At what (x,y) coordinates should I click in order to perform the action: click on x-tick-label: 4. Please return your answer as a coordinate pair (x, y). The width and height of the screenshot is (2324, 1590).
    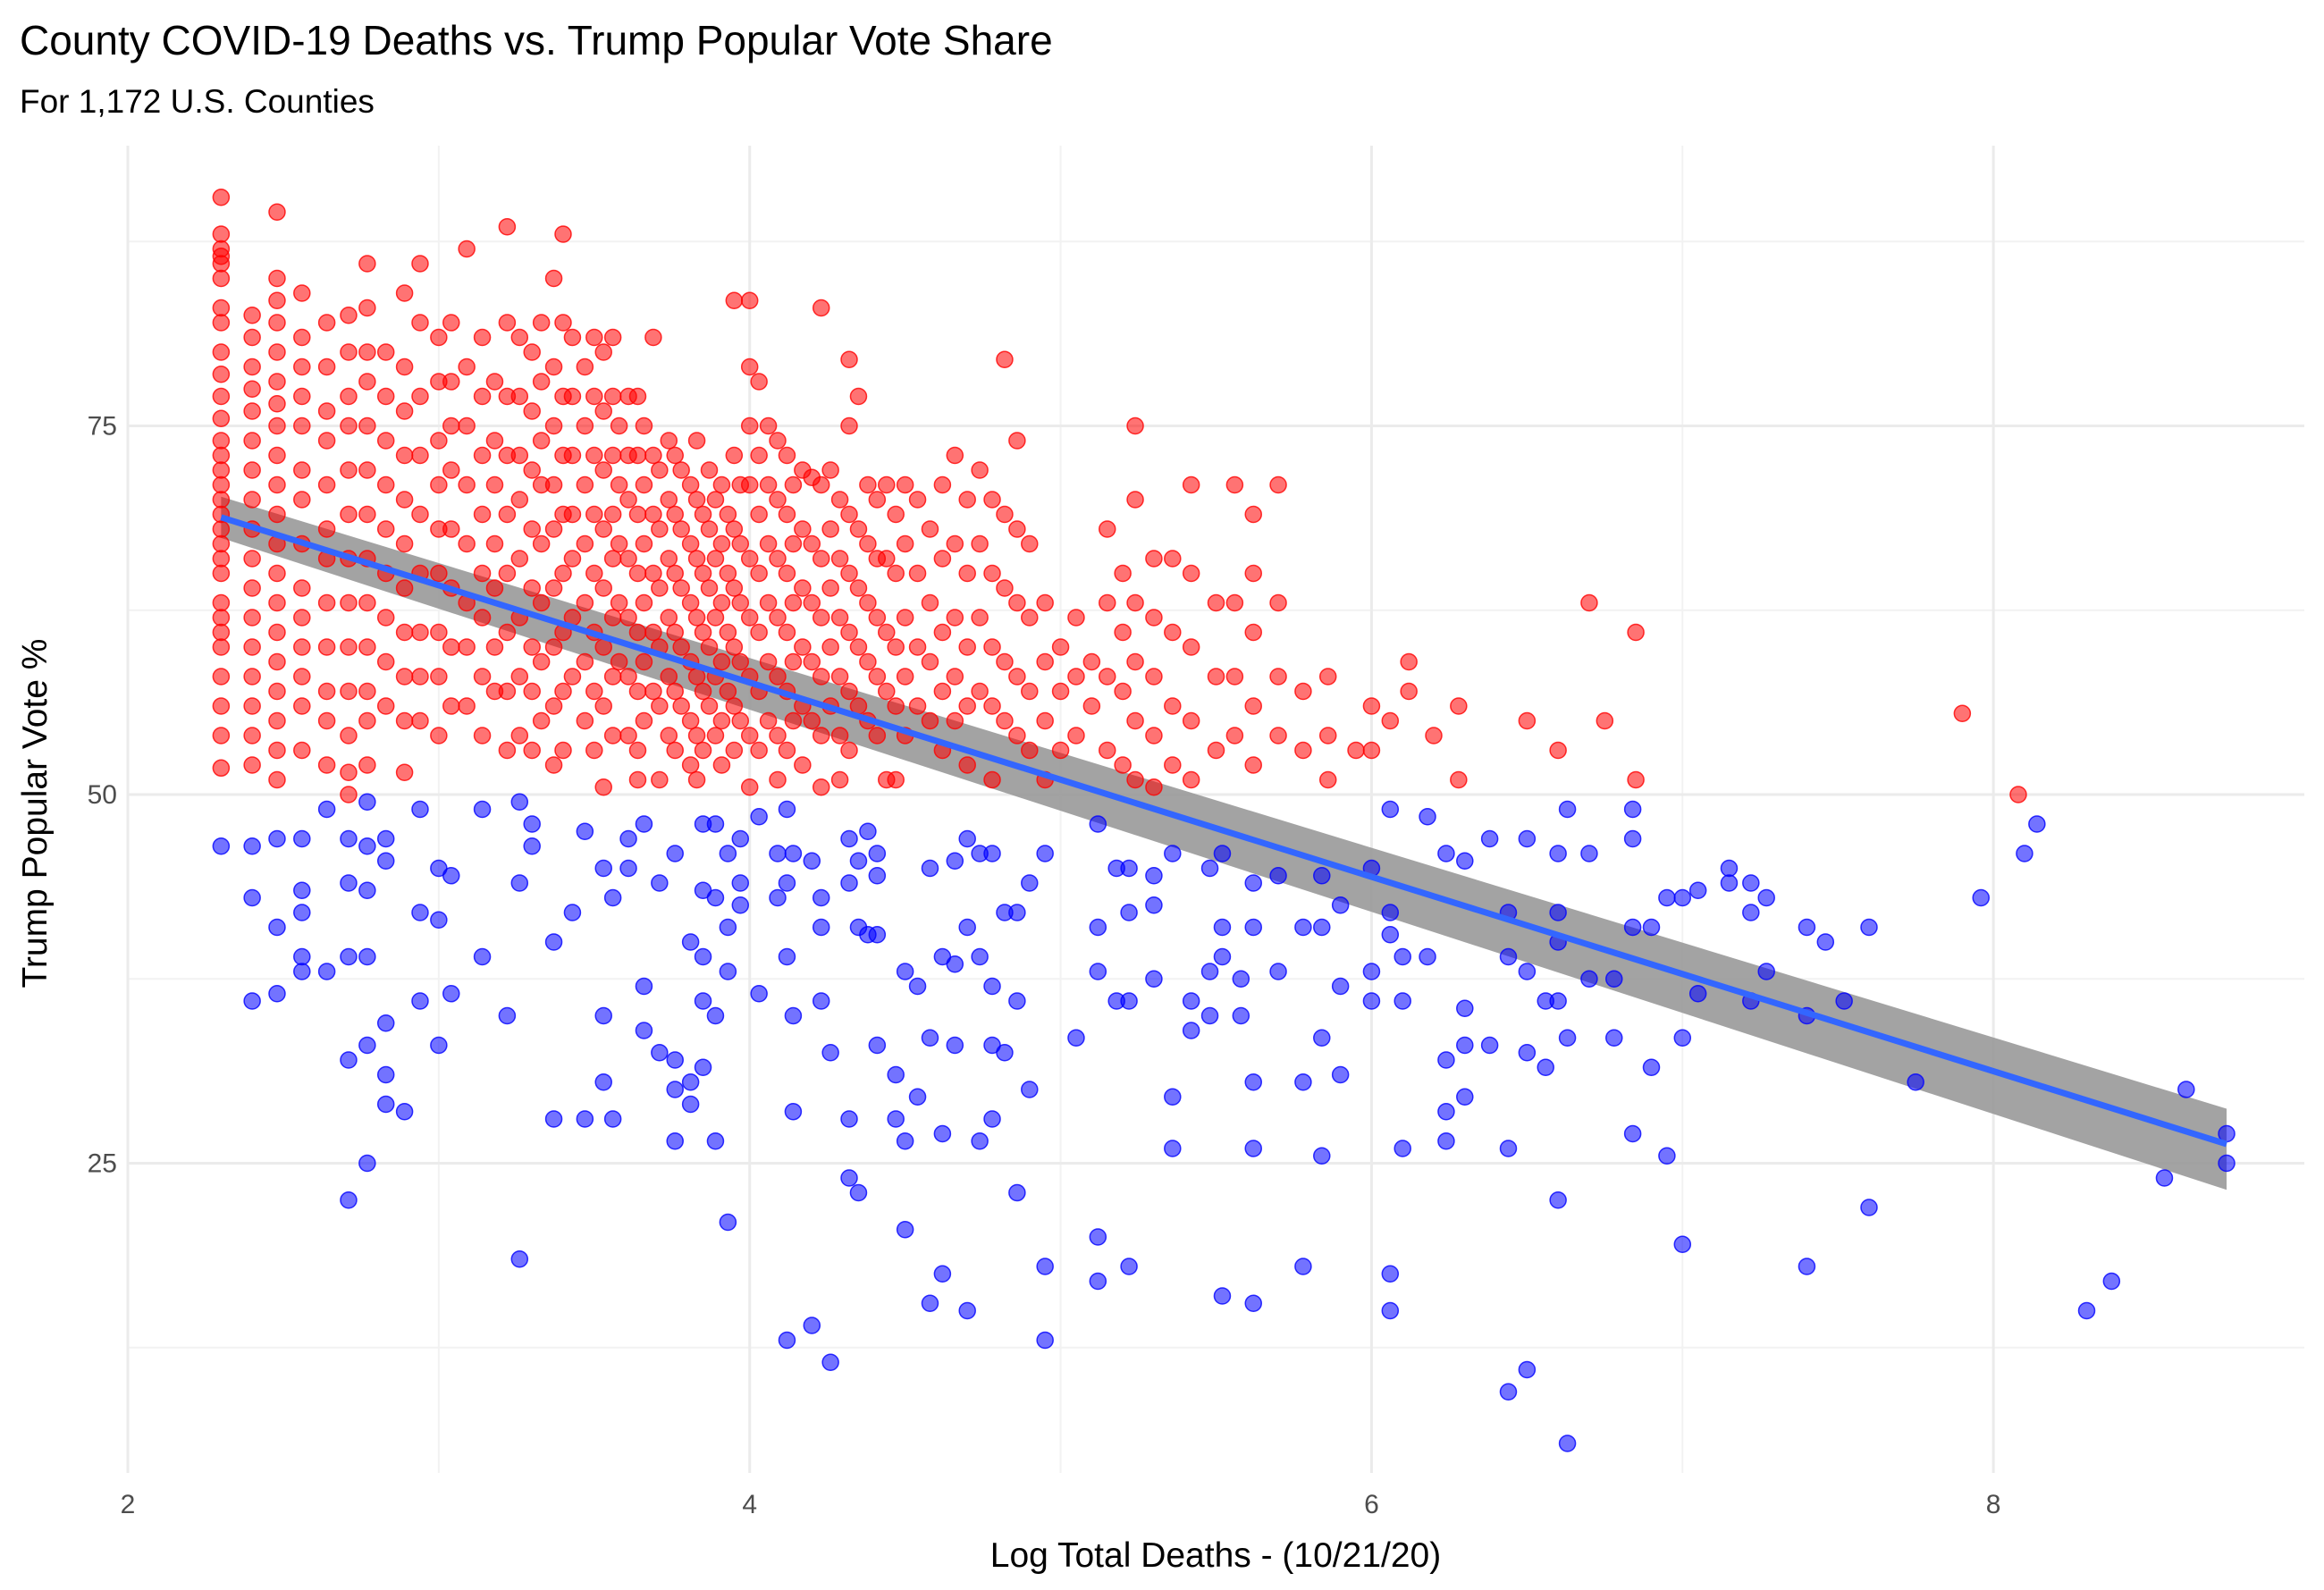
    Looking at the image, I should click on (750, 1505).